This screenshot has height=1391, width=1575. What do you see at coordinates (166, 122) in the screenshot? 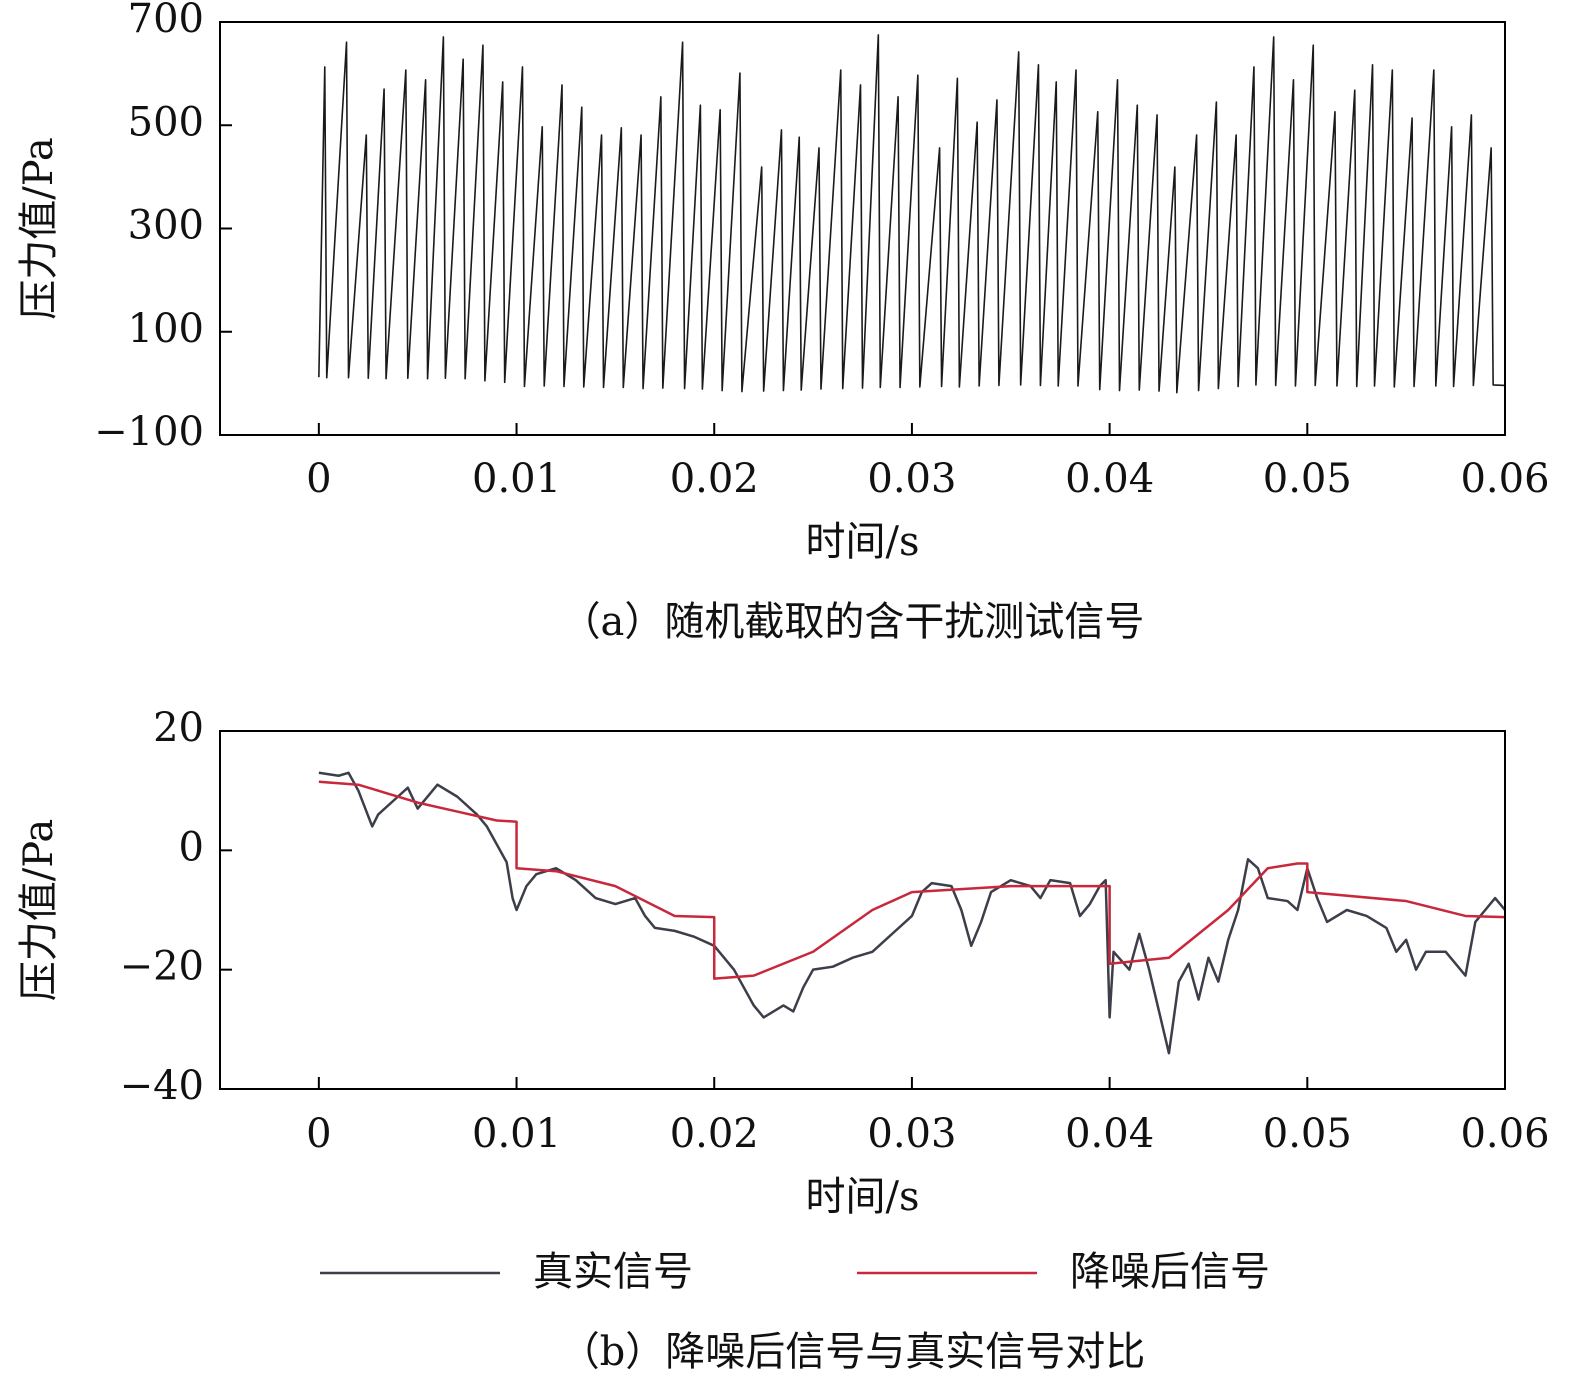
I see `y-tick-label: 500` at bounding box center [166, 122].